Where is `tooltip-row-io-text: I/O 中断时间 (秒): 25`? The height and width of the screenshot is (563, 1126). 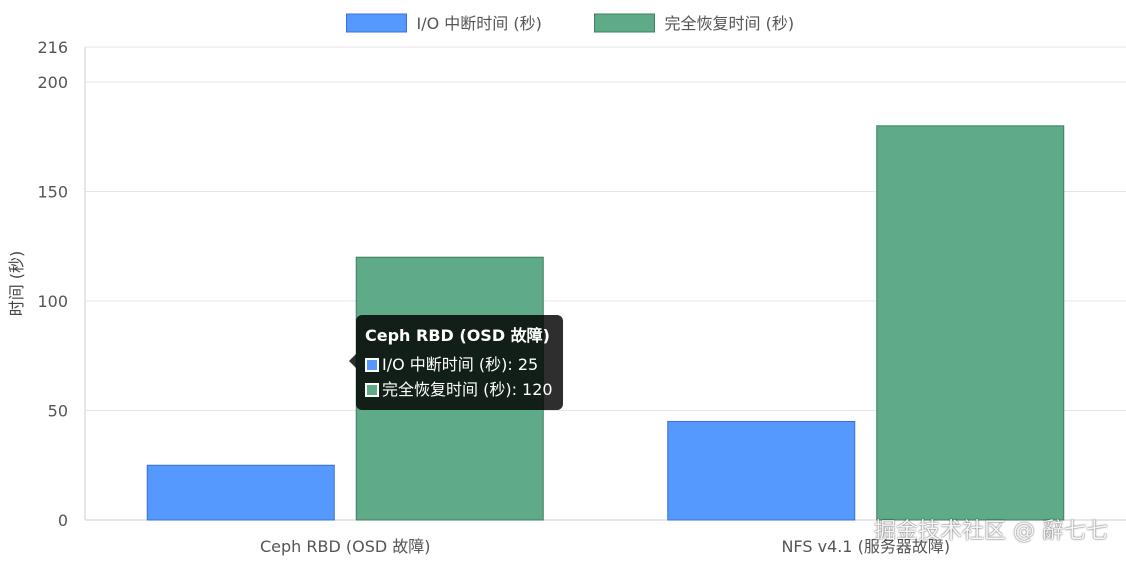 tooltip-row-io-text: I/O 中断时间 (秒): 25 is located at coordinates (460, 364).